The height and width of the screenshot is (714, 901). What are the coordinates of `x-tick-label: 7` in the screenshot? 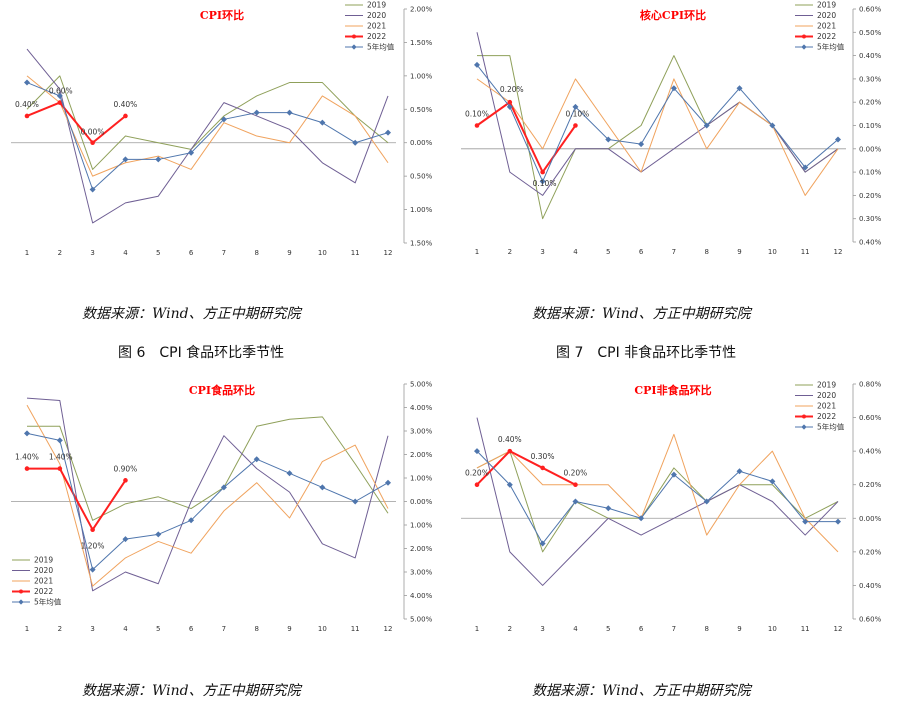 It's located at (224, 629).